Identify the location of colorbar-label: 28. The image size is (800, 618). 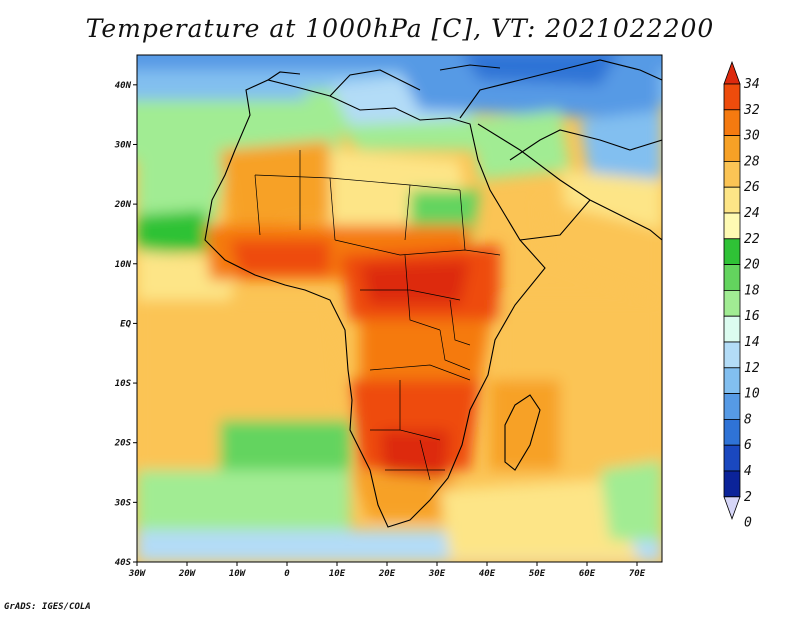
(752, 161).